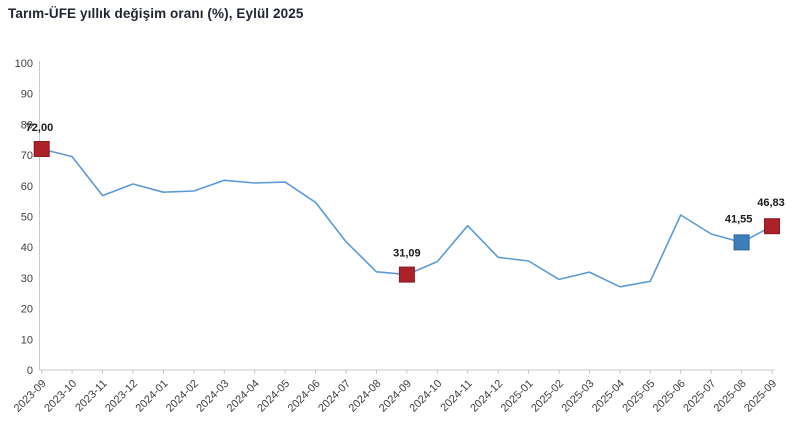 This screenshot has width=801, height=434. Describe the element at coordinates (425, 396) in the screenshot. I see `x-tick-label: 2024-10` at that location.